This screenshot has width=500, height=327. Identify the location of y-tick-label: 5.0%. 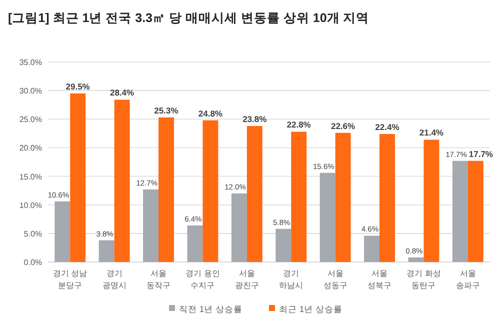
(33, 233).